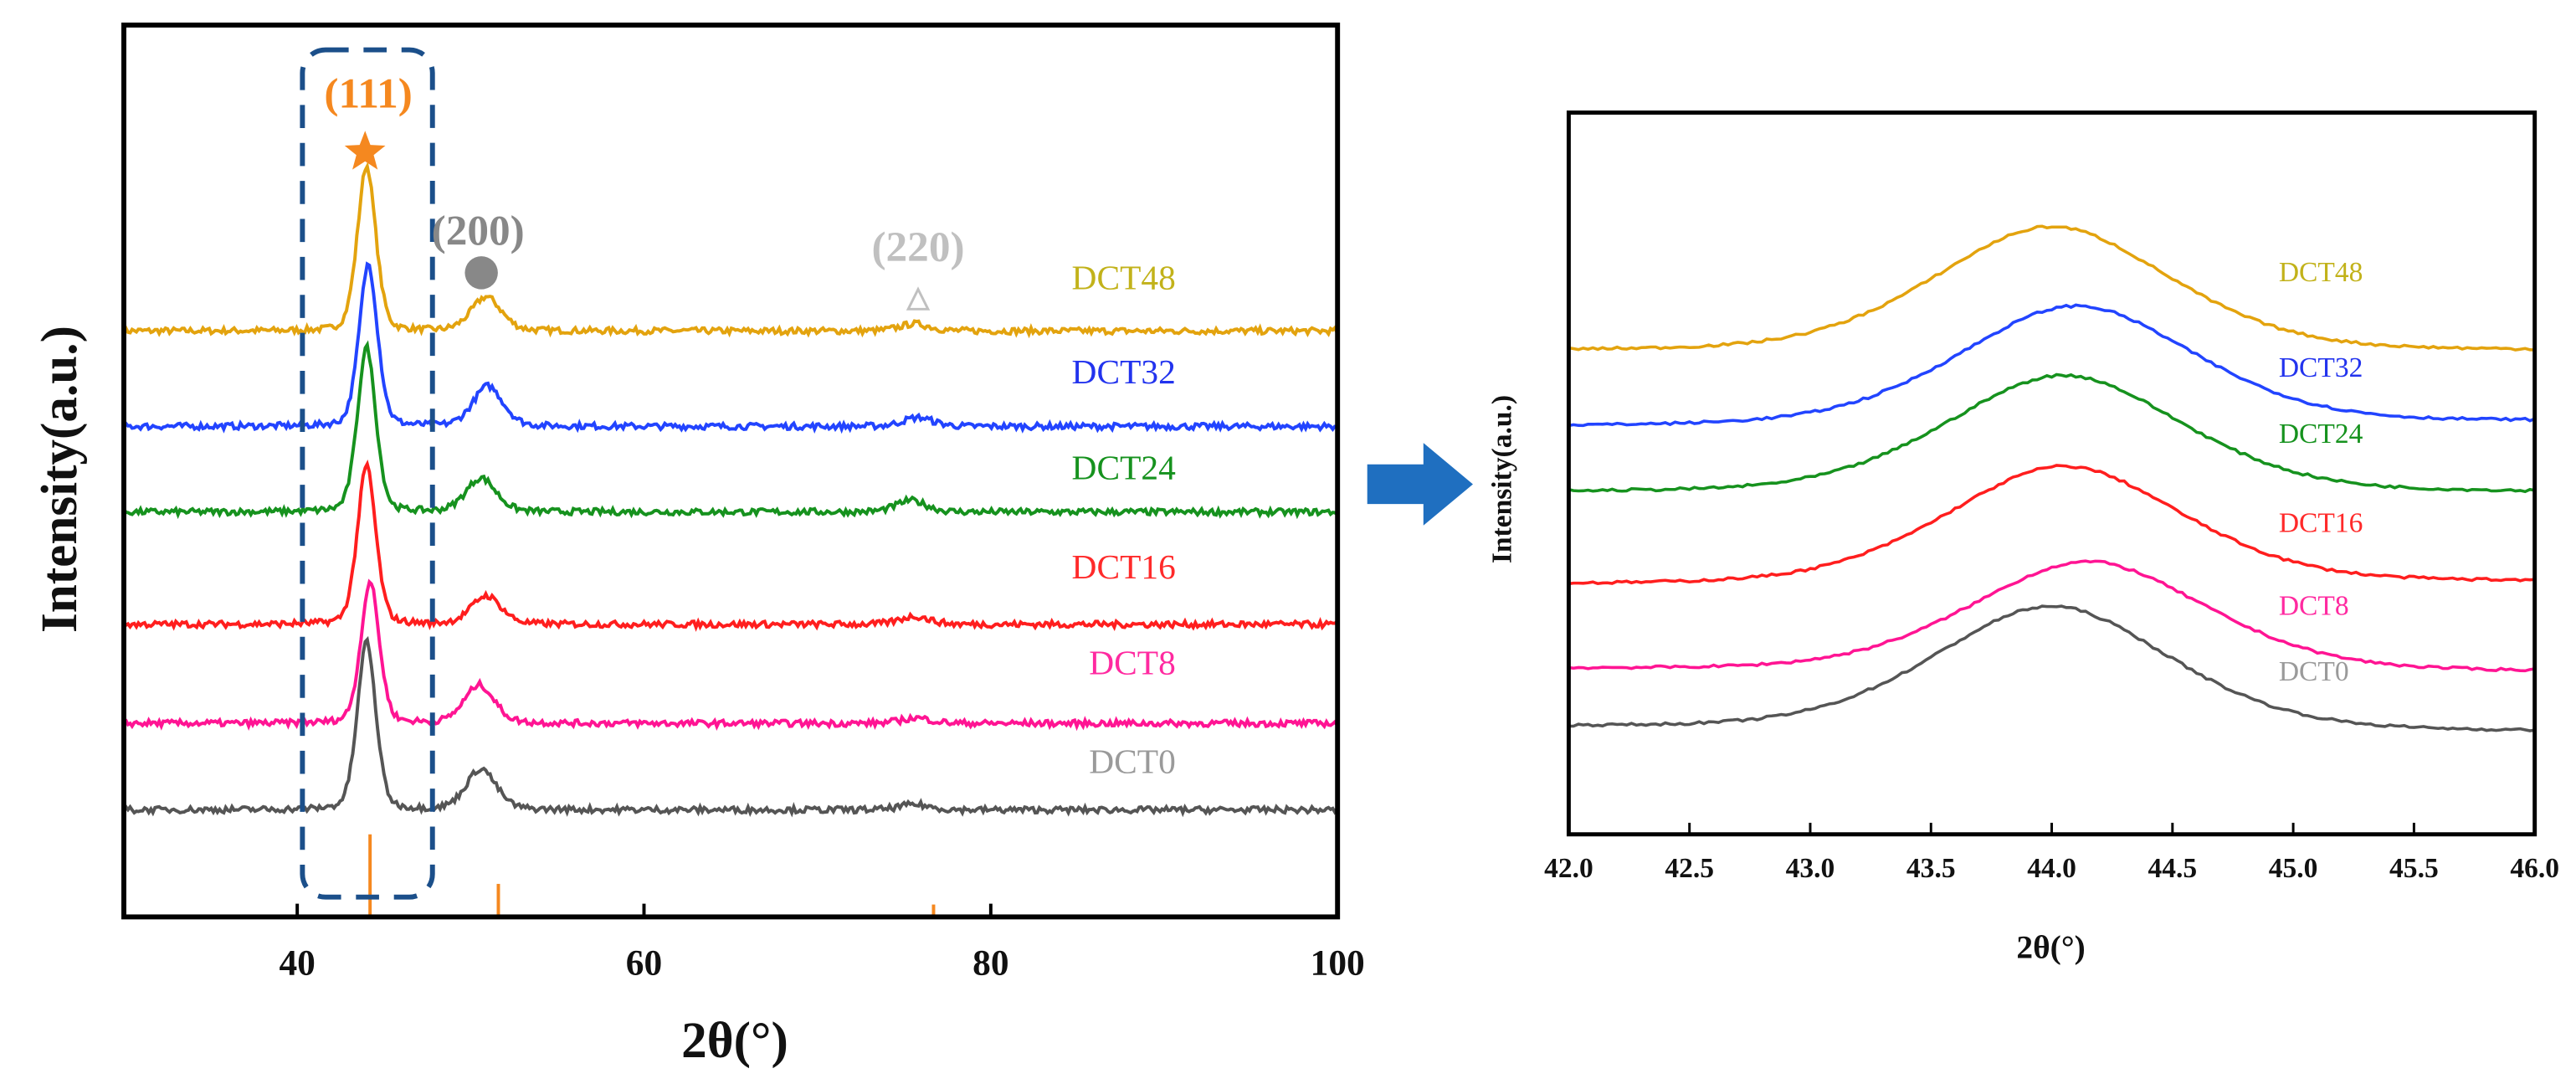 This screenshot has width=2576, height=1084. What do you see at coordinates (730, 546) in the screenshot?
I see `series-line-dct16` at bounding box center [730, 546].